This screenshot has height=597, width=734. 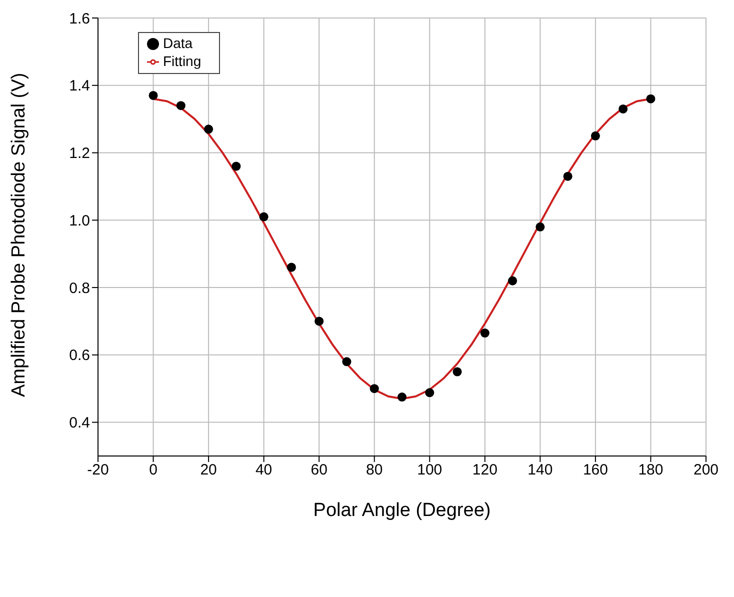 What do you see at coordinates (429, 470) in the screenshot?
I see `x-tick-label: 100` at bounding box center [429, 470].